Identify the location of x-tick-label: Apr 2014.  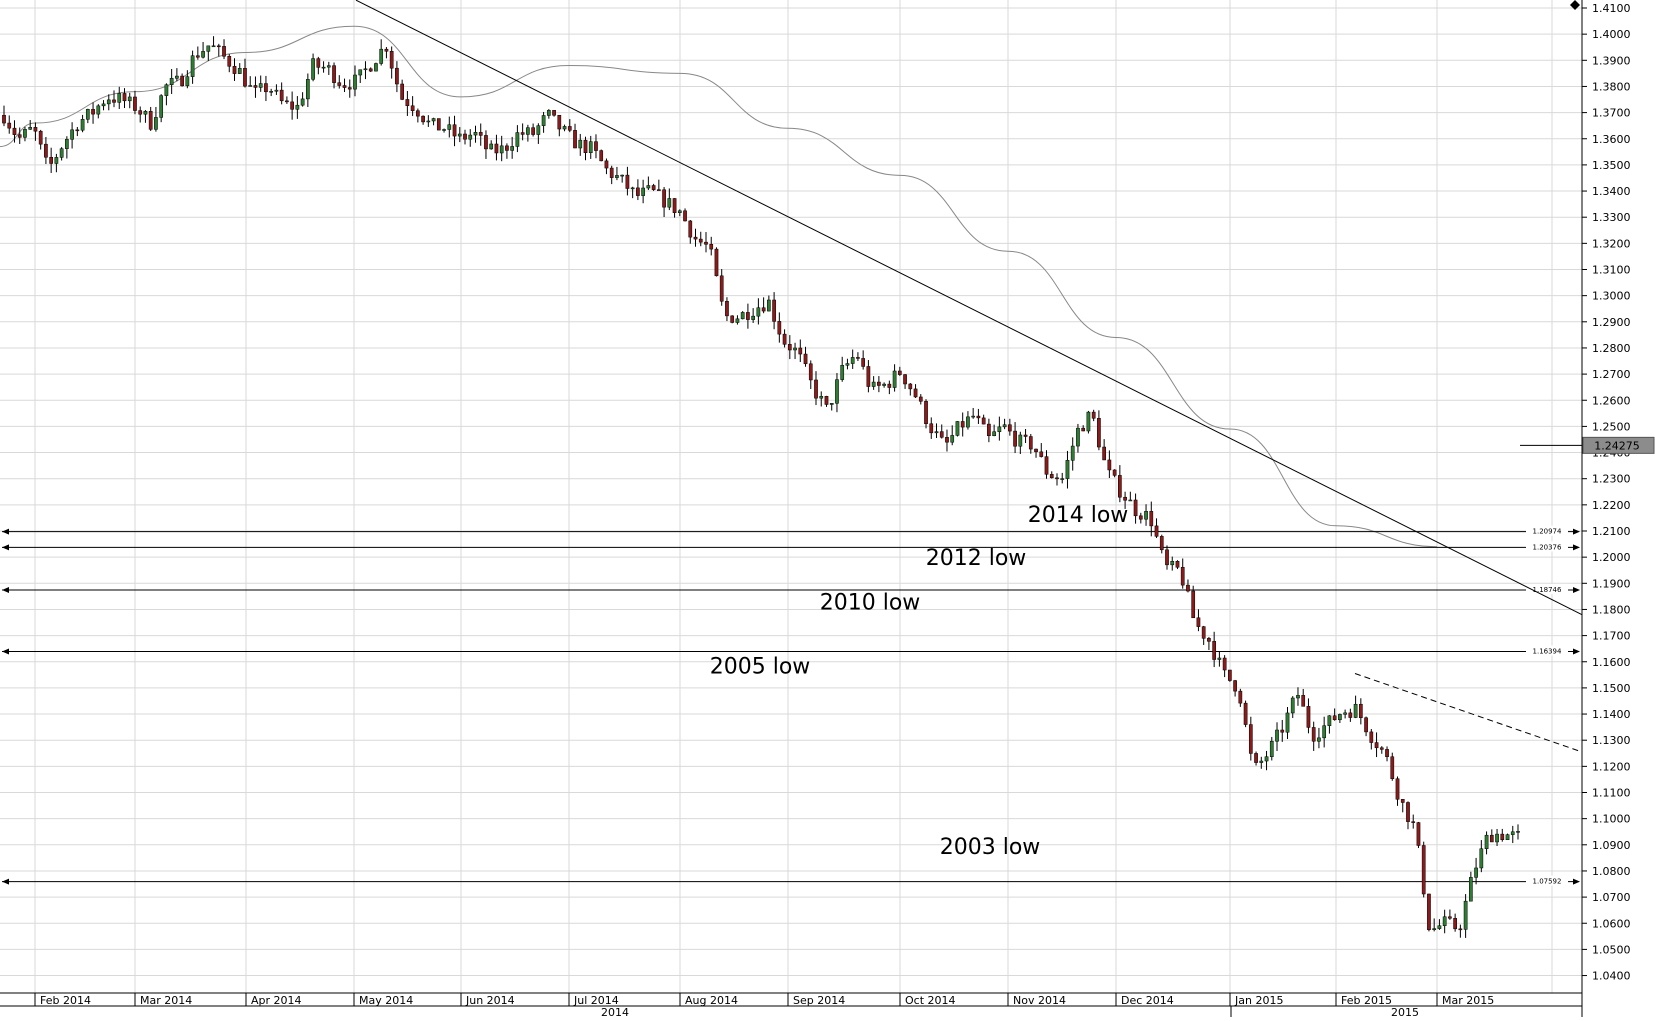
(276, 1000).